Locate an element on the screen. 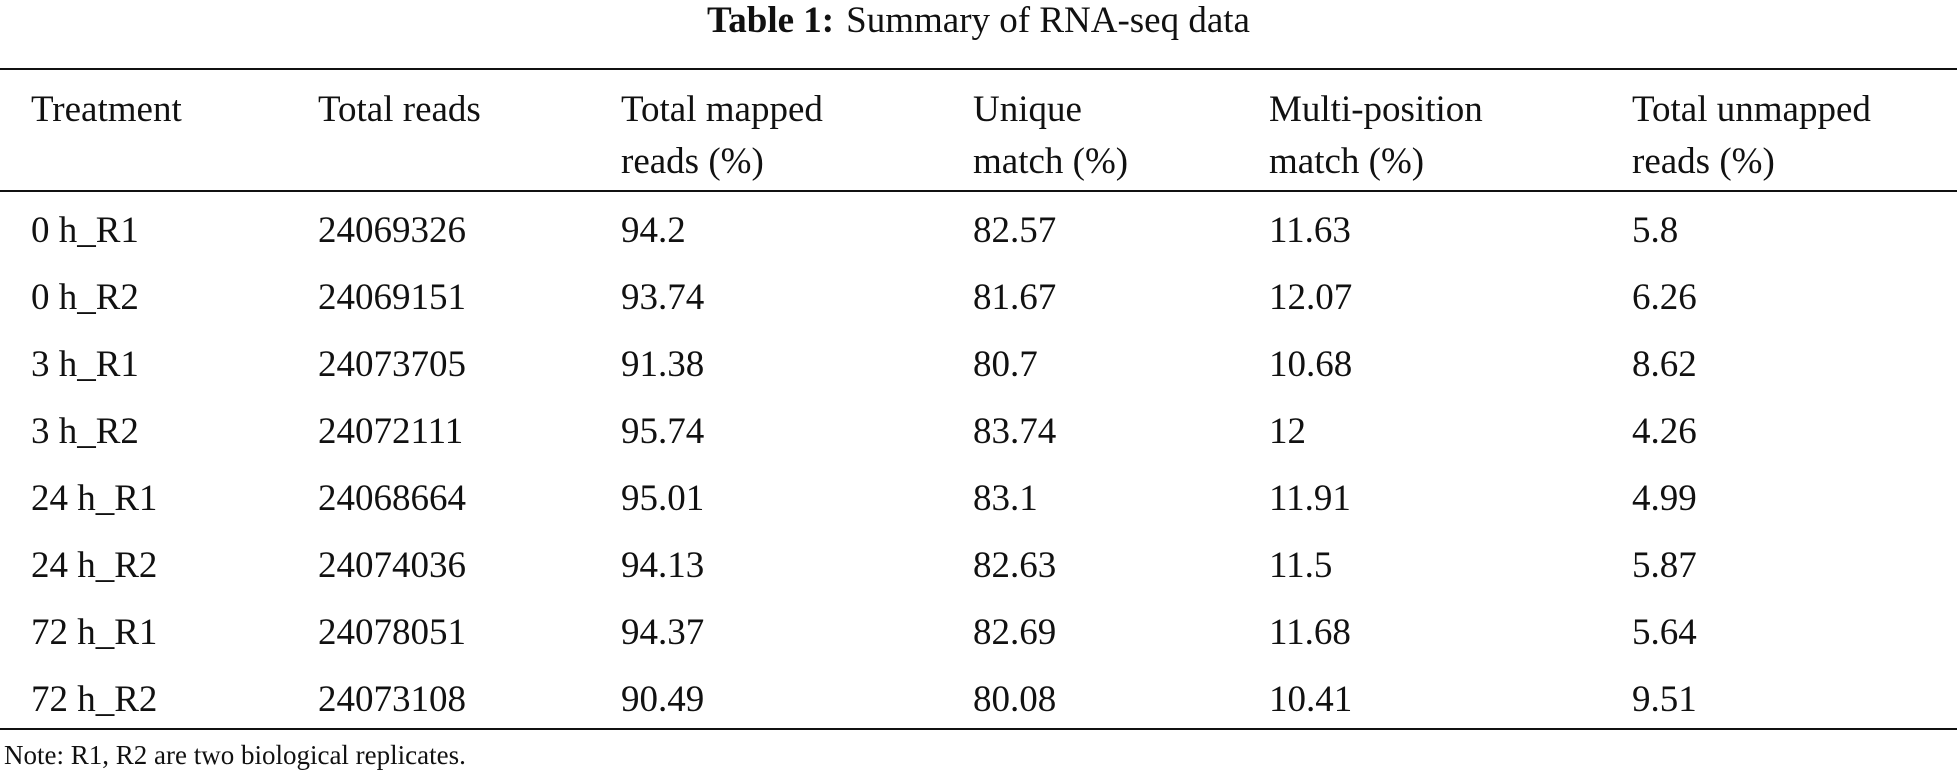 The height and width of the screenshot is (776, 1957). table-cell: 95.74 is located at coordinates (663, 431).